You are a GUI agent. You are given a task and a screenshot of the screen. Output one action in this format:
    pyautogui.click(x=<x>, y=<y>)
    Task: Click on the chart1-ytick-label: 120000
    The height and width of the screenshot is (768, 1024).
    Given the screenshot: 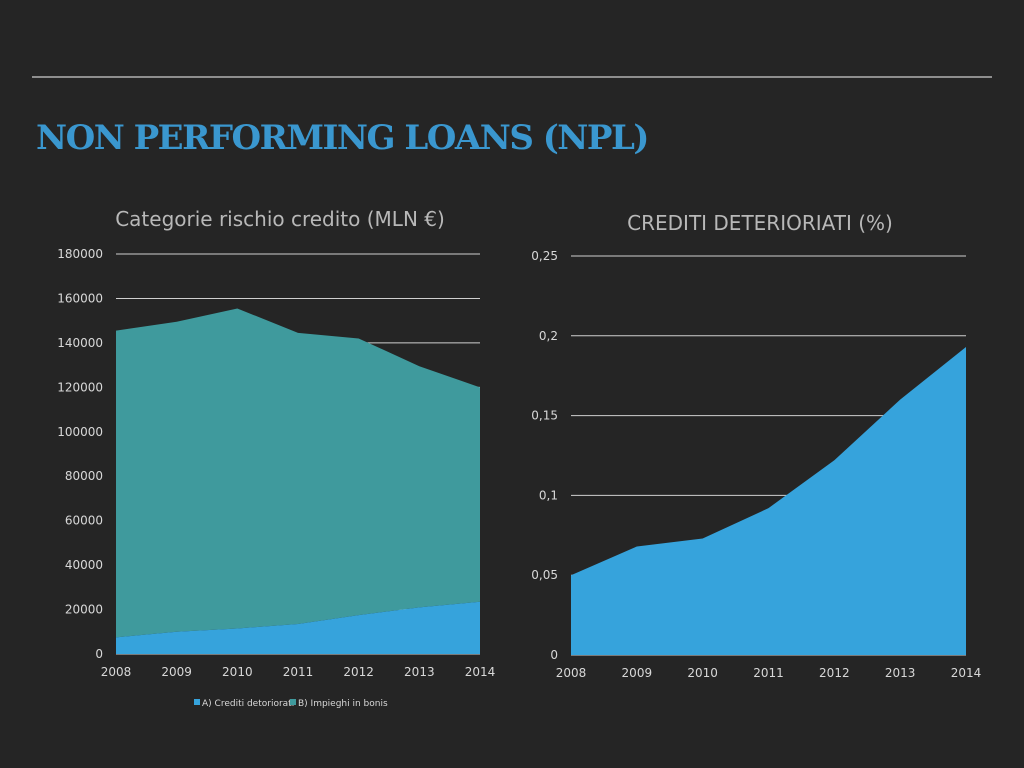 What is the action you would take?
    pyautogui.click(x=80, y=387)
    